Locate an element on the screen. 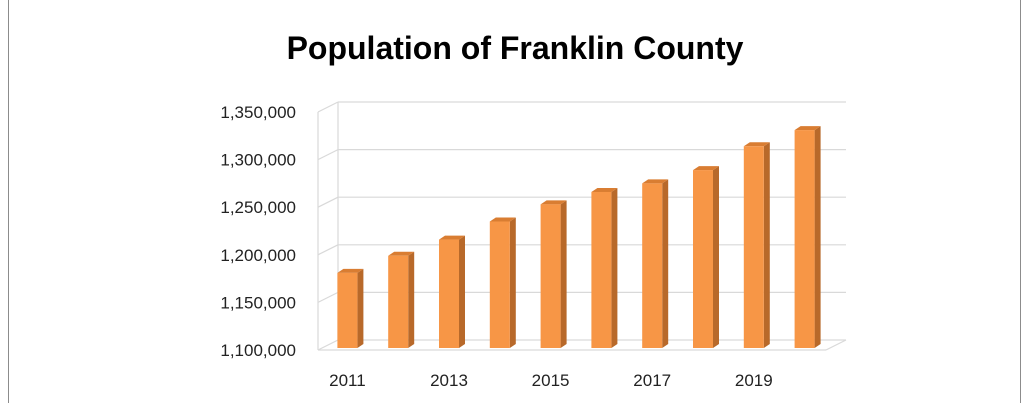 The height and width of the screenshot is (403, 1030). chart-title: Population of Franklin County is located at coordinates (515, 48).